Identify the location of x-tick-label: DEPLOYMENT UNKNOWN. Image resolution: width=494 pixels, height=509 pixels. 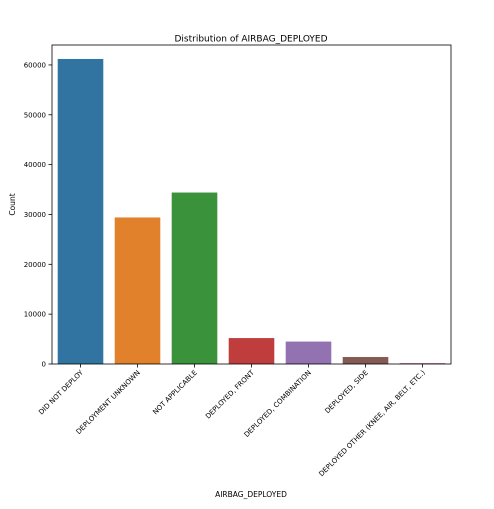
(108, 402).